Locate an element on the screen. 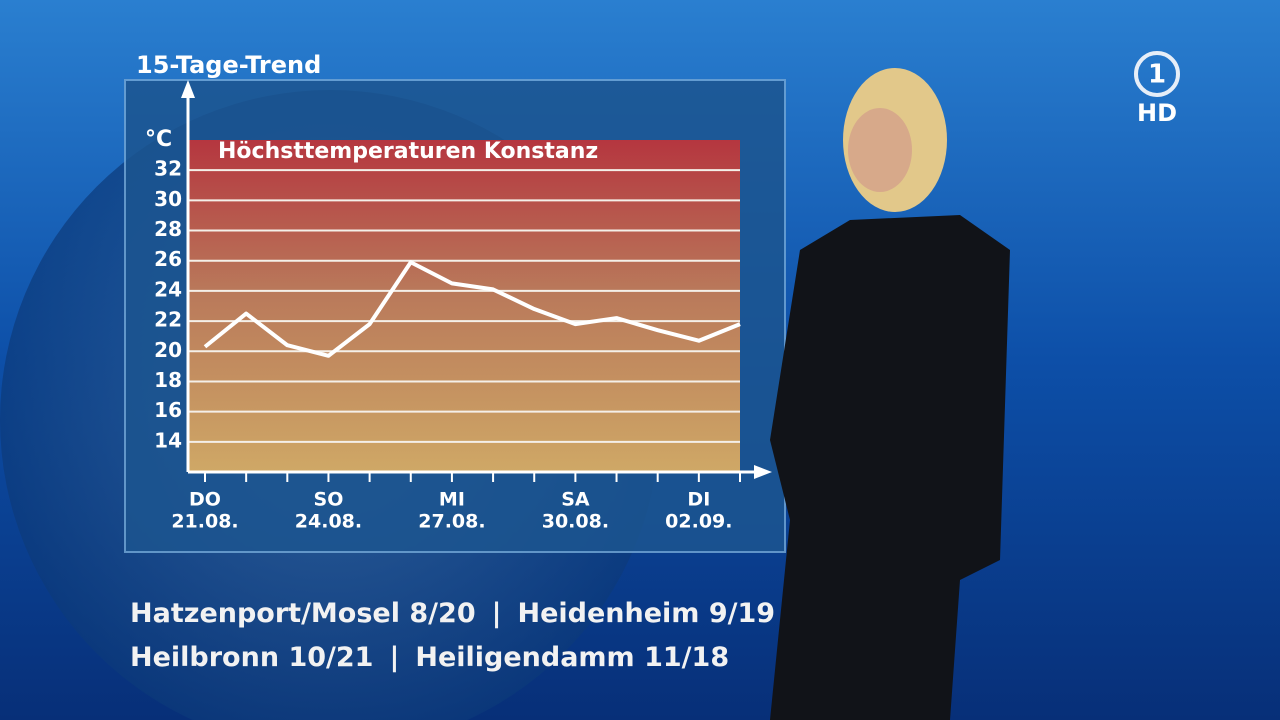 This screenshot has height=720, width=1280. x-tick-label: 27.08. is located at coordinates (451, 522).